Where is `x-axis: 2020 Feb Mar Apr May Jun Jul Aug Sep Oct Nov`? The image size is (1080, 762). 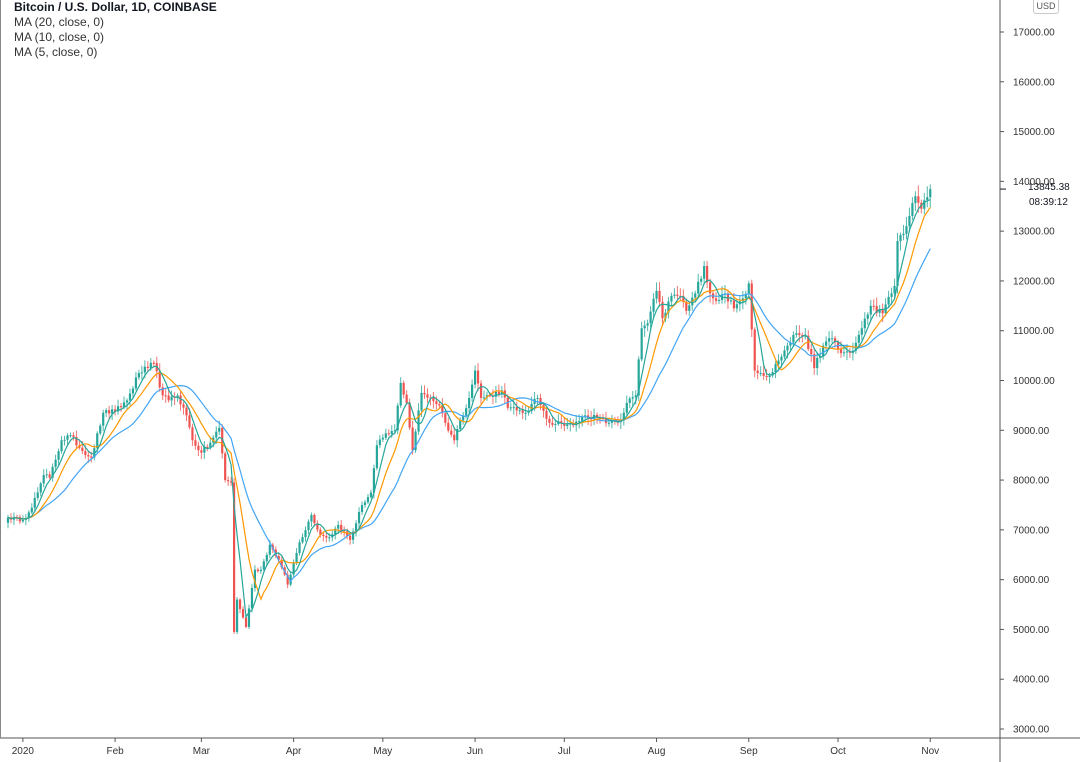 x-axis: 2020 Feb Mar Apr May Jun Jul Aug Sep Oct Nov is located at coordinates (475, 747).